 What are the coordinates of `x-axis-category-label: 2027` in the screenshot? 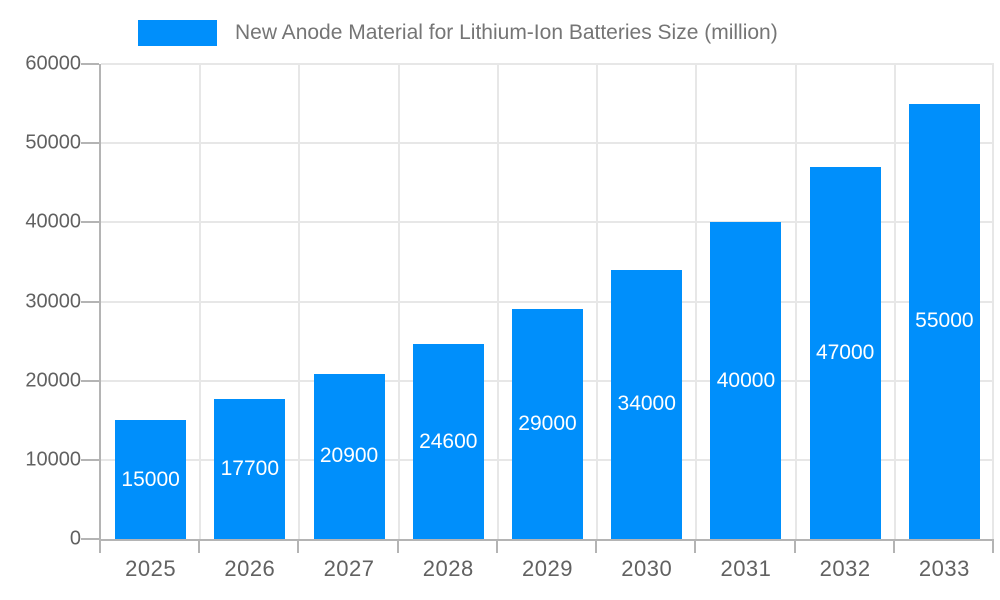 It's located at (349, 568).